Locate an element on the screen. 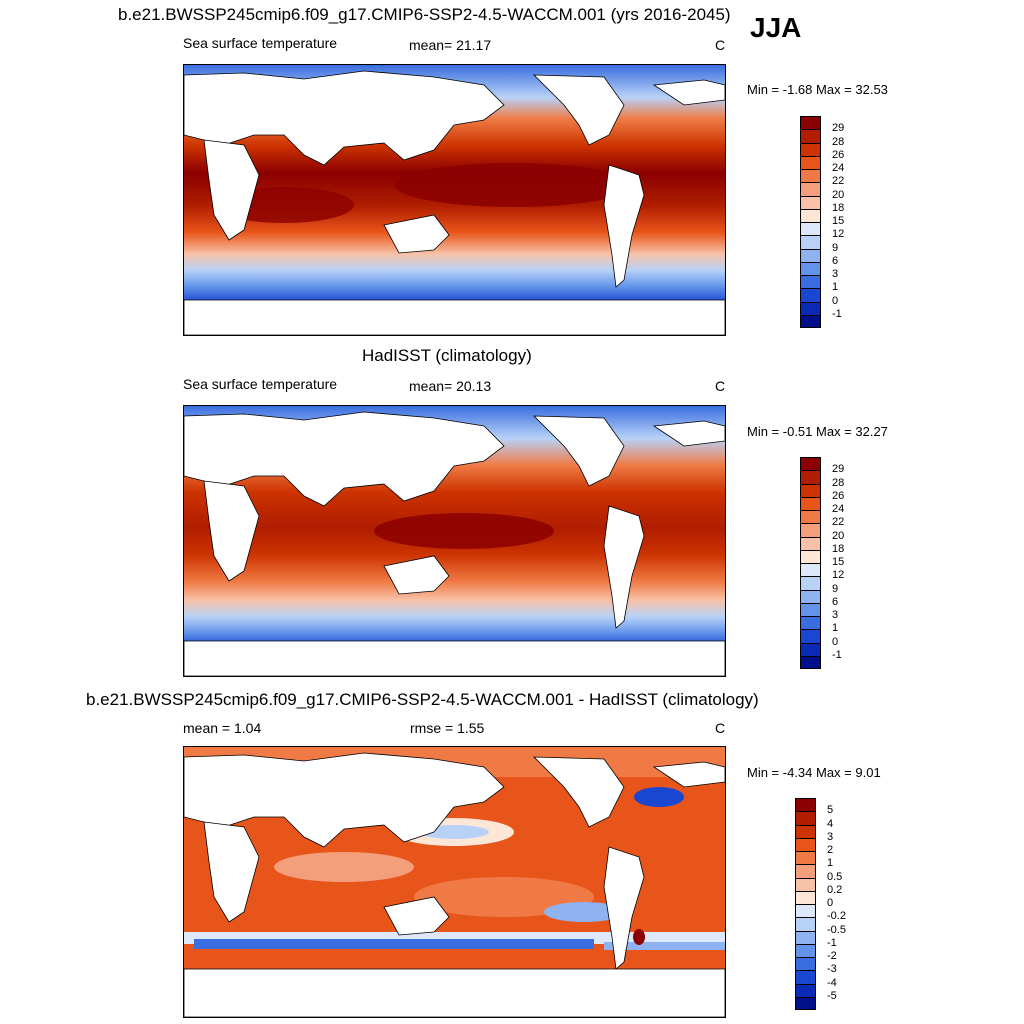 This screenshot has width=1024, height=1024. panel-obs-mean-label: mean= 20.13 is located at coordinates (450, 386).